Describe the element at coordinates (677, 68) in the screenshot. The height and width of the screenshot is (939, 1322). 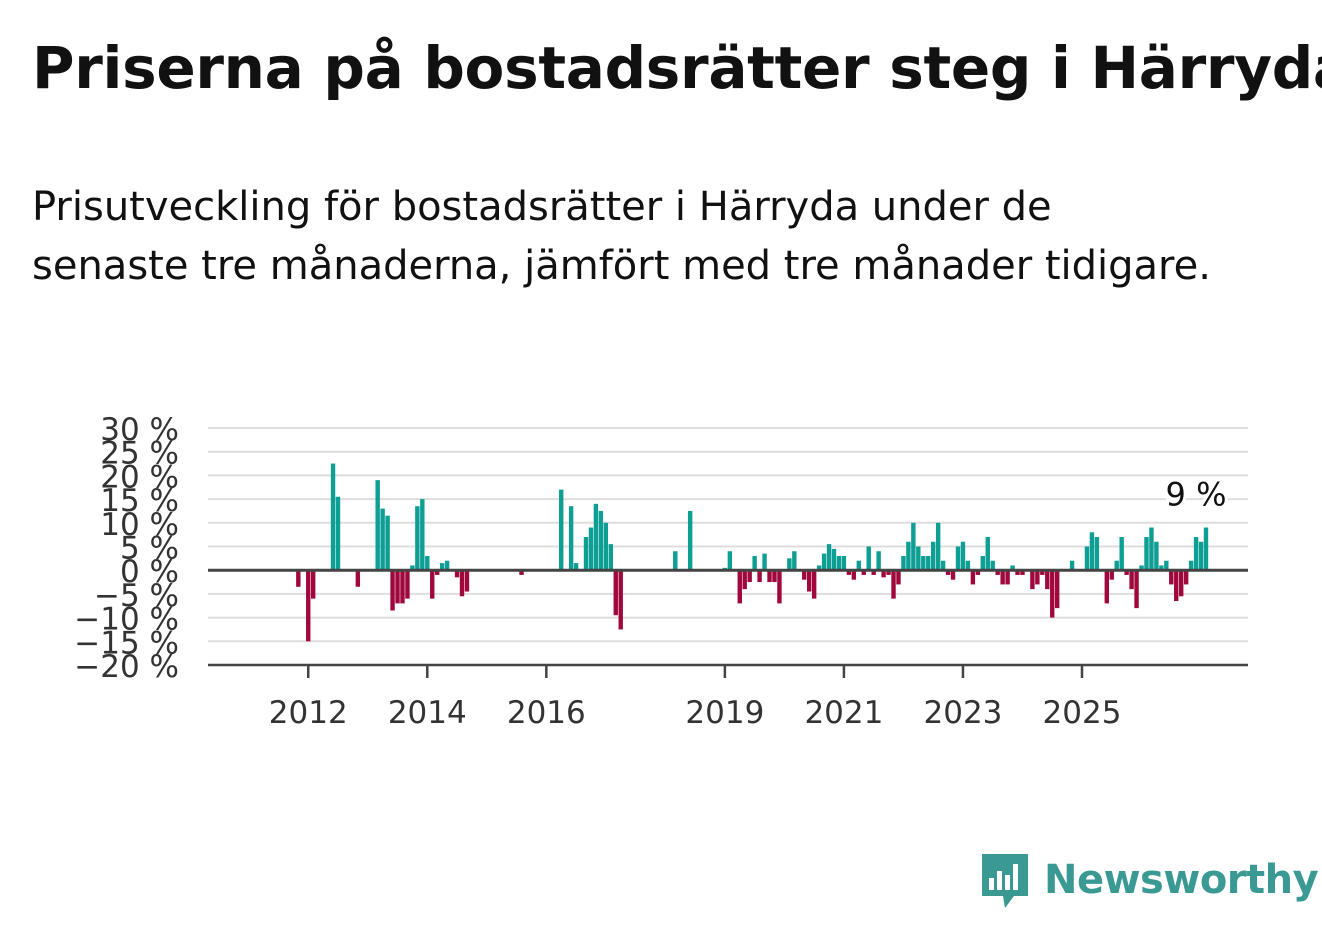
I see `chart-title: Priserna på bostadsrätter steg i Härryda` at that location.